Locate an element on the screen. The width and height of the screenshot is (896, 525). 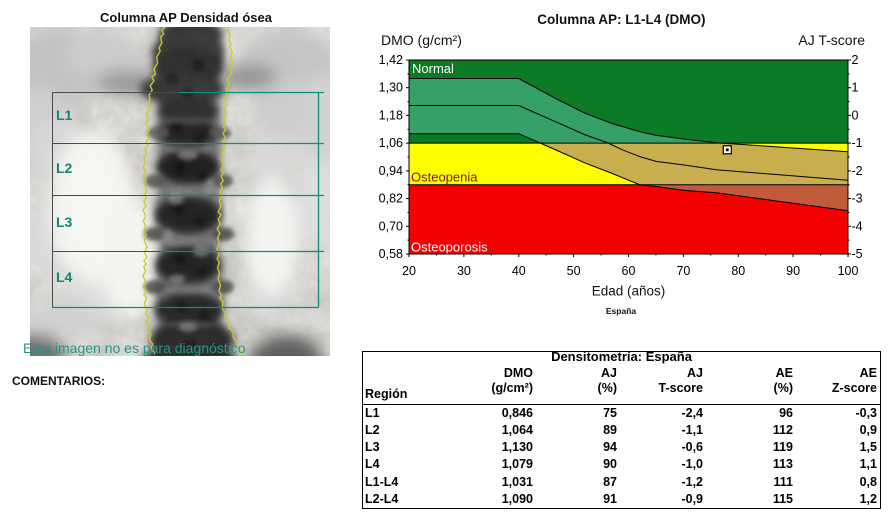
svg-text: 40 is located at coordinates (519, 271).